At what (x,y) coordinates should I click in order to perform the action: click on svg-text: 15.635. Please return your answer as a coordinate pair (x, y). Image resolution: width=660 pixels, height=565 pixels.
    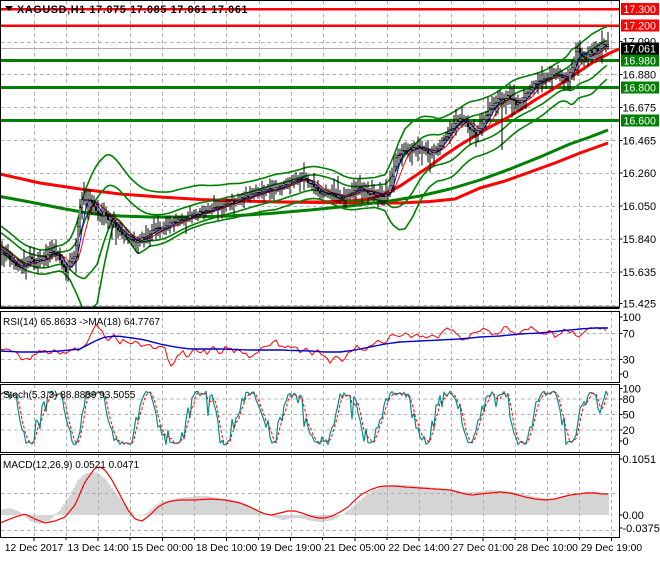
    Looking at the image, I should click on (640, 273).